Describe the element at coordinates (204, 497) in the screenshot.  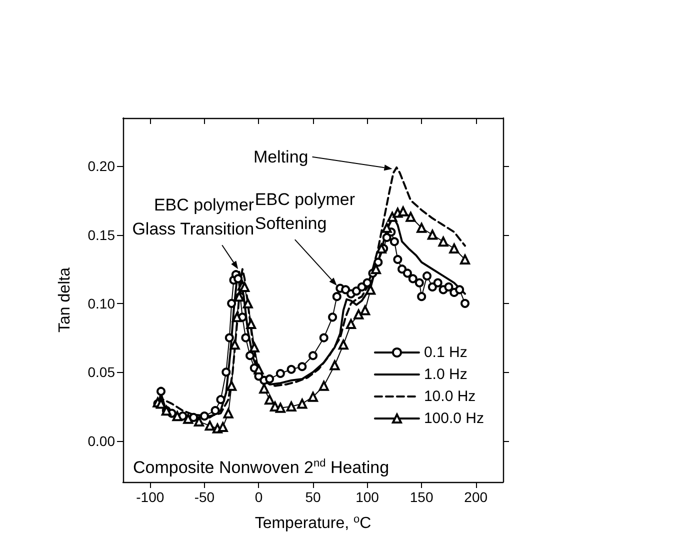
I see `x-tick-label: -50` at that location.